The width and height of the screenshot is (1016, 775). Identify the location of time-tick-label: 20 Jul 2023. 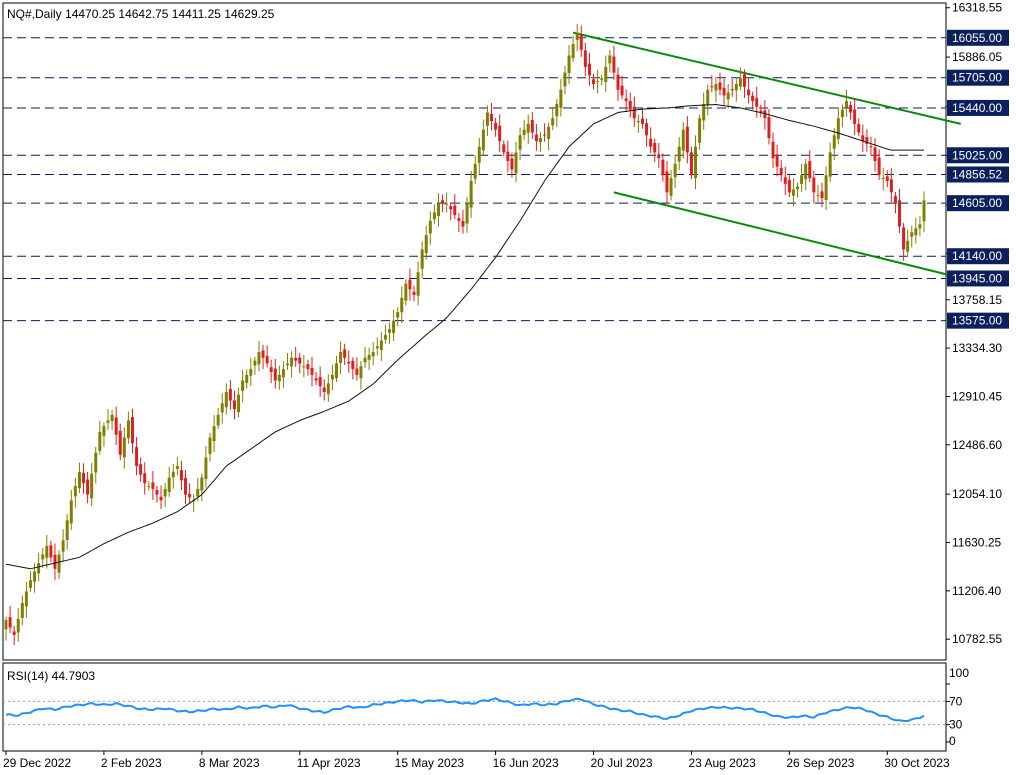
(622, 763).